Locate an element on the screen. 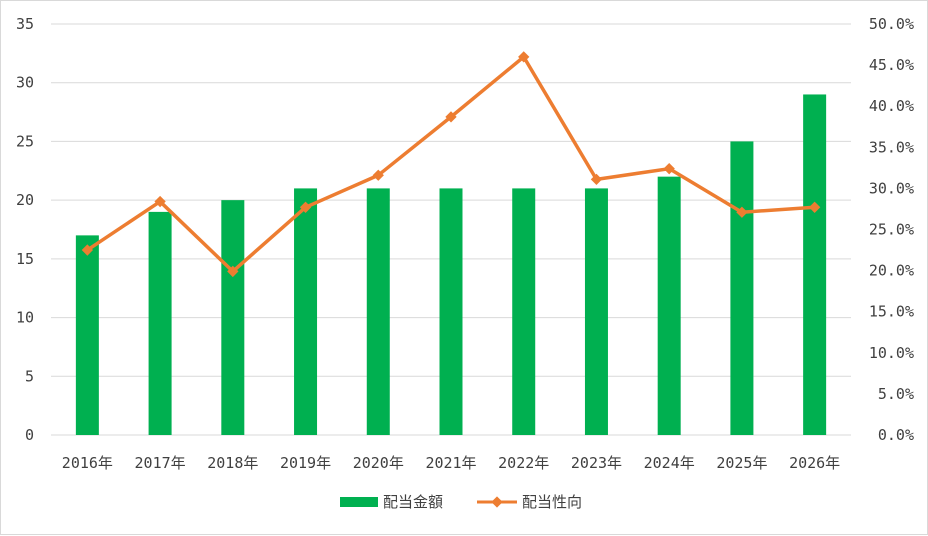  x-tick-label: 2021年 is located at coordinates (450, 463).